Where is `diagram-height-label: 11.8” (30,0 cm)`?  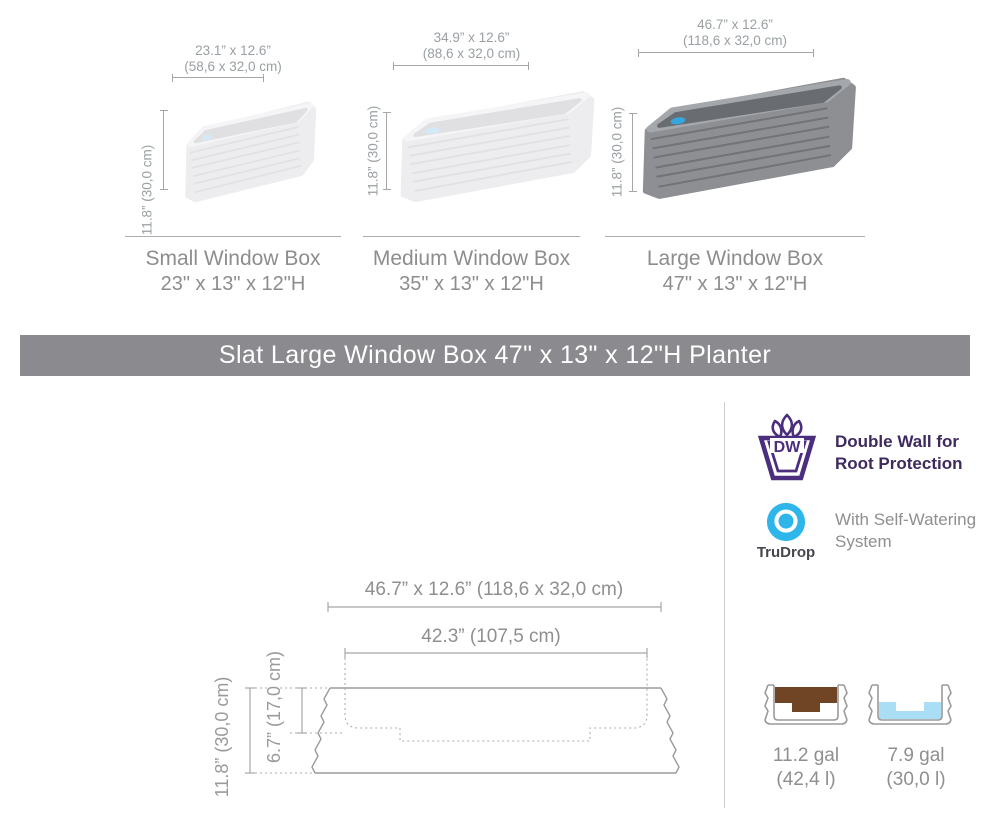
diagram-height-label: 11.8” (30,0 cm) is located at coordinates (222, 737).